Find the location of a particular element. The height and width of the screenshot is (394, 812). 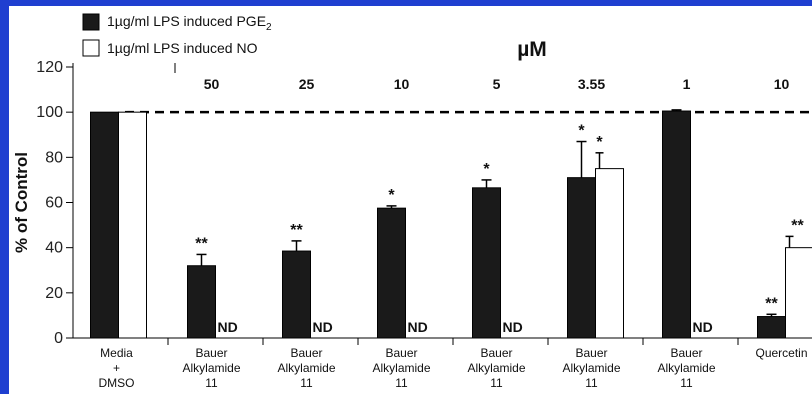

significance-no: ** is located at coordinates (797, 225).